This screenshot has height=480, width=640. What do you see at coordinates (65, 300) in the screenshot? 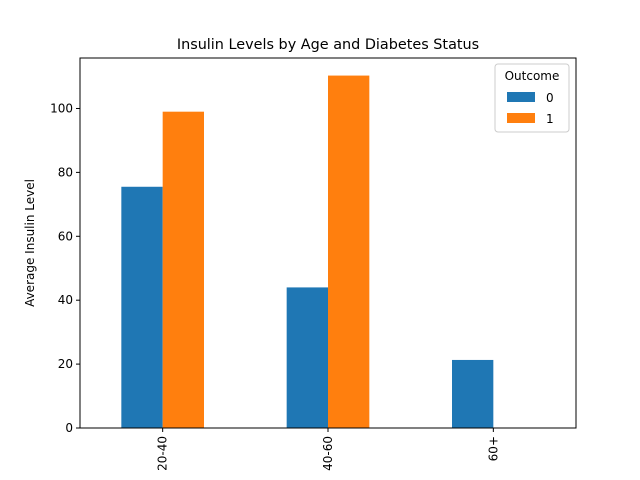
I see `y-tick-label: 40` at bounding box center [65, 300].